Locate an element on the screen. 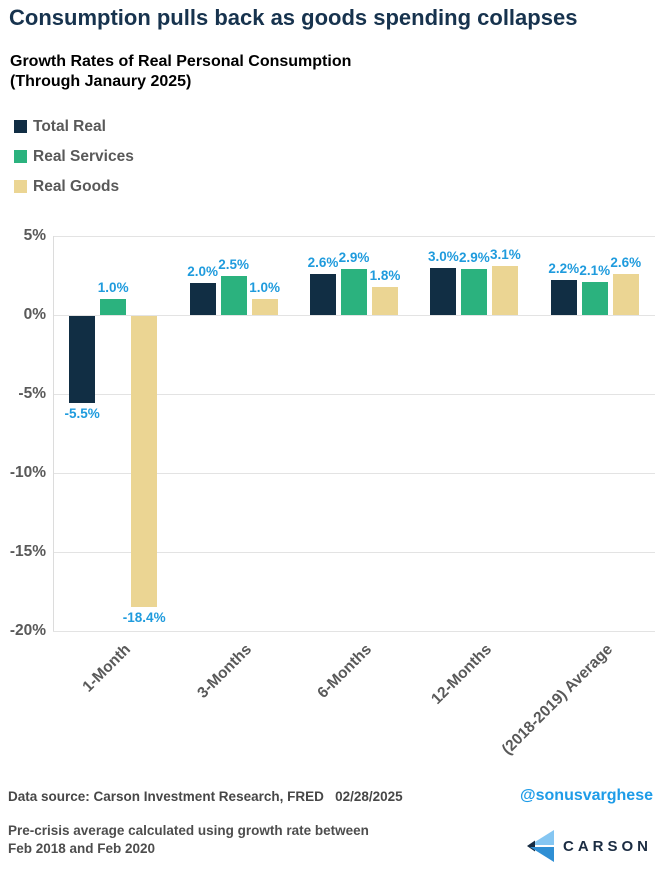 This screenshot has height=880, width=660. bar-value-label: 2.5% is located at coordinates (233, 264).